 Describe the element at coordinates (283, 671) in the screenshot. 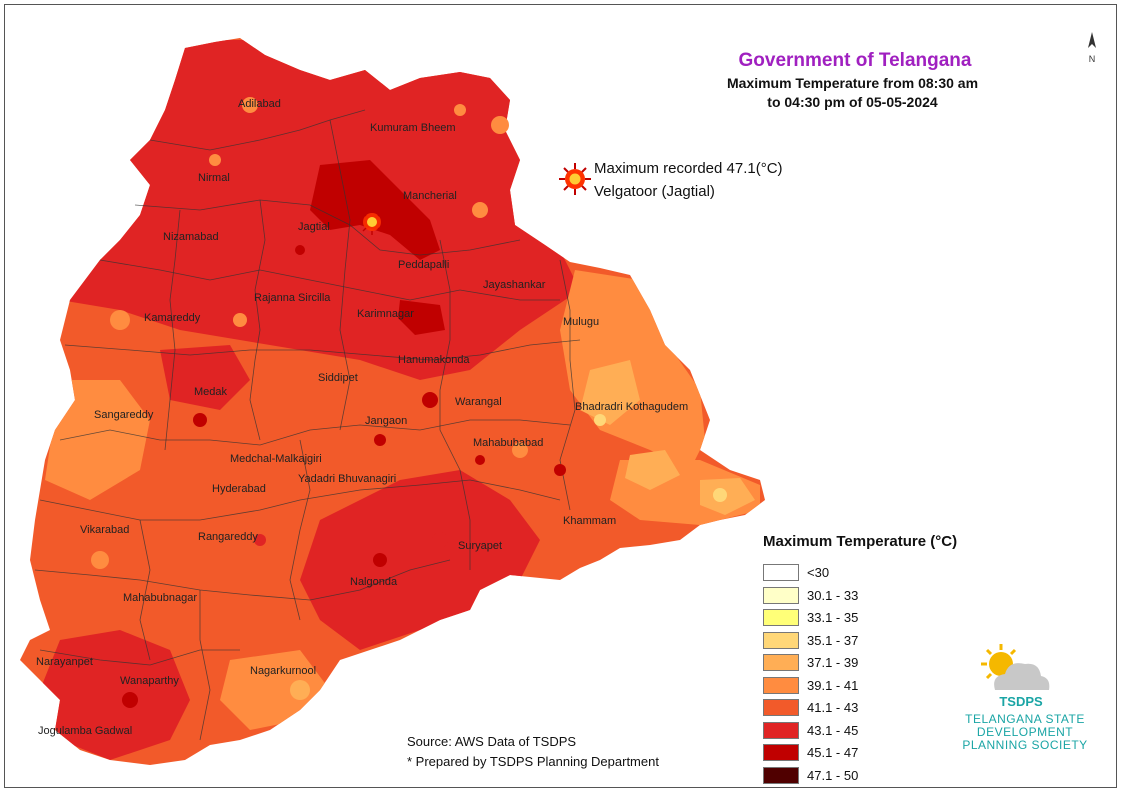

I see `label-nagarkurnool: Nagarkurnool` at that location.